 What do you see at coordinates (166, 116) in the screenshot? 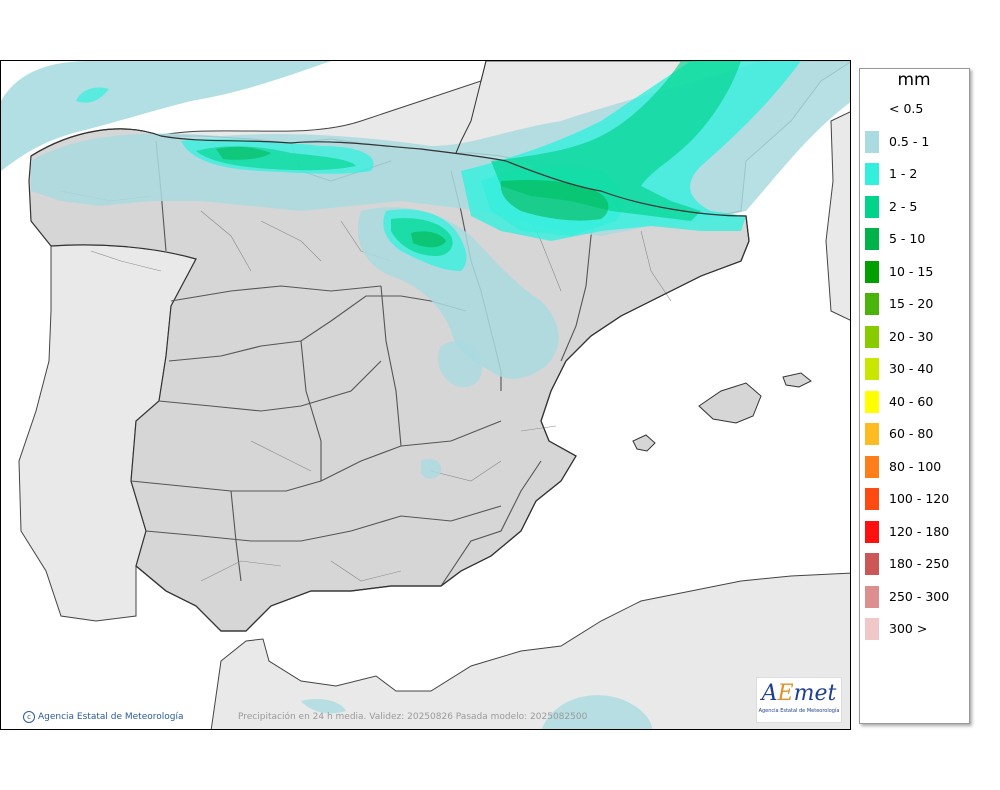
I see `precip-0.5-1-northwest` at bounding box center [166, 116].